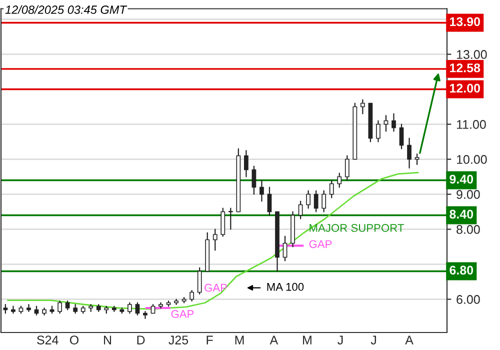  Describe the element at coordinates (209, 340) in the screenshot. I see `x-tick-label: F` at that location.